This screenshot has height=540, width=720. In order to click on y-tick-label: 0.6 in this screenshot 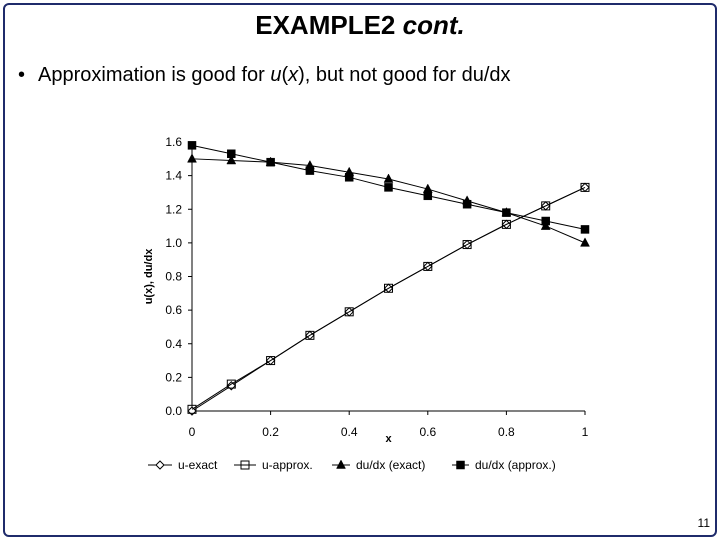, I will do `click(173, 310)`.